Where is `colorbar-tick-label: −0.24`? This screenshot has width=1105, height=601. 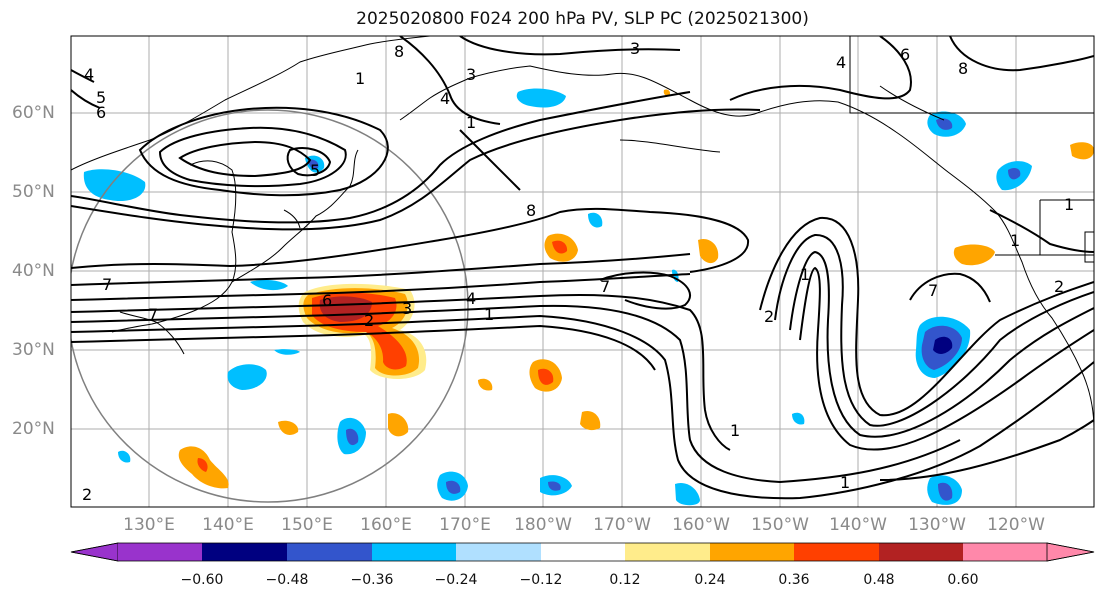
colorbar-tick-label: −0.24 is located at coordinates (456, 580).